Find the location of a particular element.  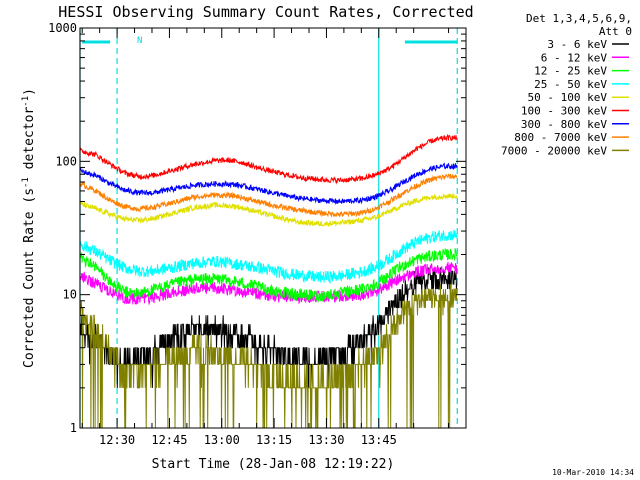

legend-header-detectors: Det 1,3,4,5,6,9, is located at coordinates (579, 18).